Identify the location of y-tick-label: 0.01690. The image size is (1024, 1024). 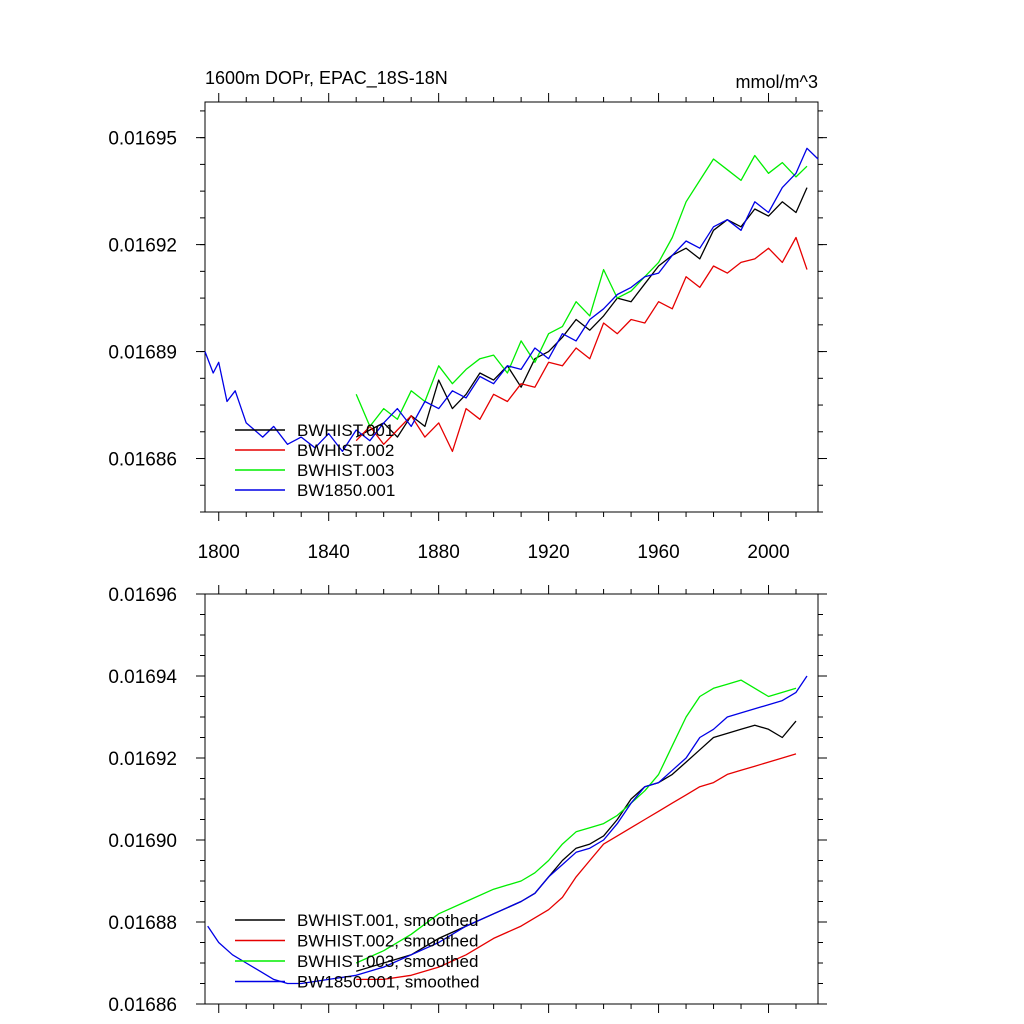
(142, 841).